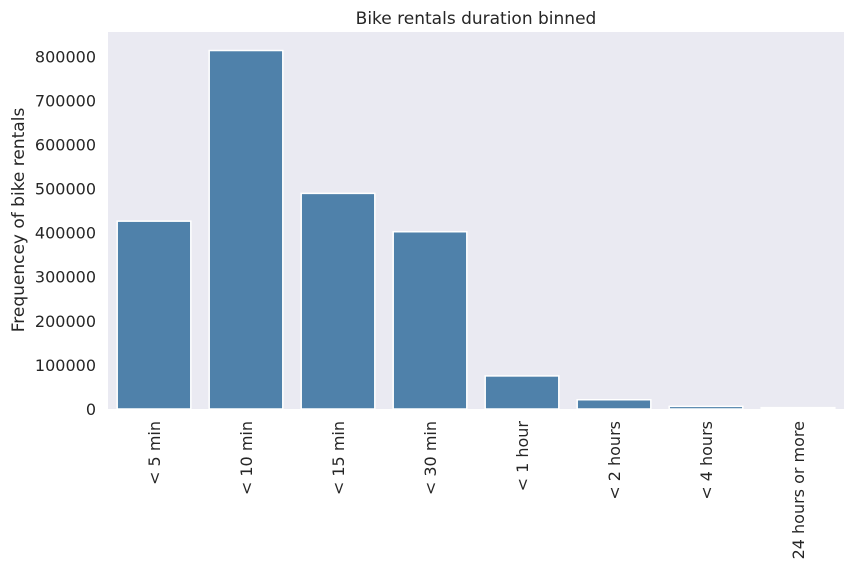 The width and height of the screenshot is (864, 576). What do you see at coordinates (65, 100) in the screenshot?
I see `y-tick-label: 700000` at bounding box center [65, 100].